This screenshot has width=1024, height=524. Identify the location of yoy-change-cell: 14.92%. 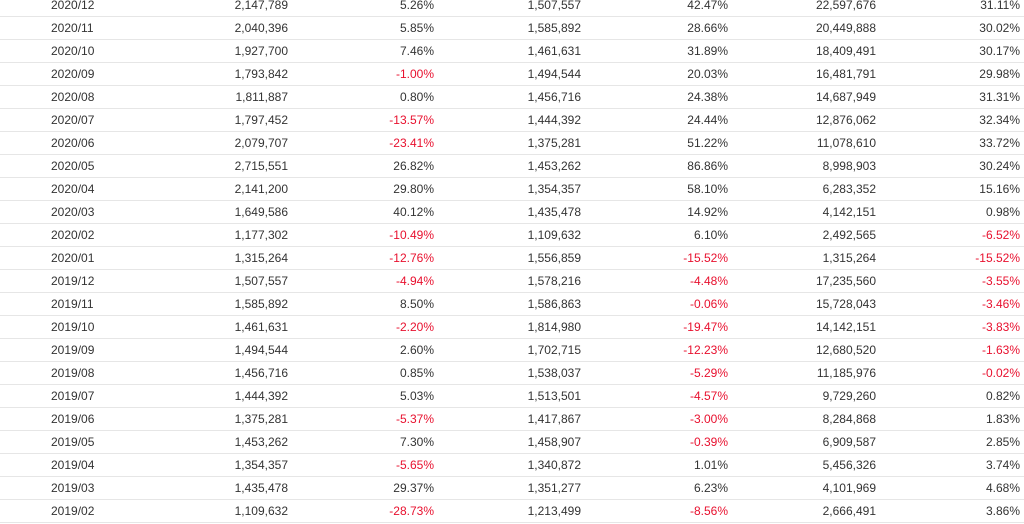
(707, 212).